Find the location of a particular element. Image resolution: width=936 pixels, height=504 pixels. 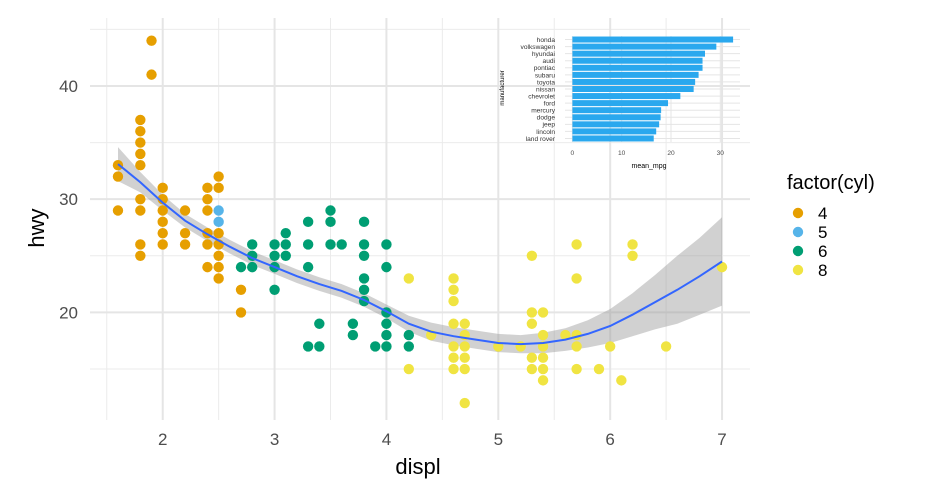

legend-label: 8 is located at coordinates (822, 270).